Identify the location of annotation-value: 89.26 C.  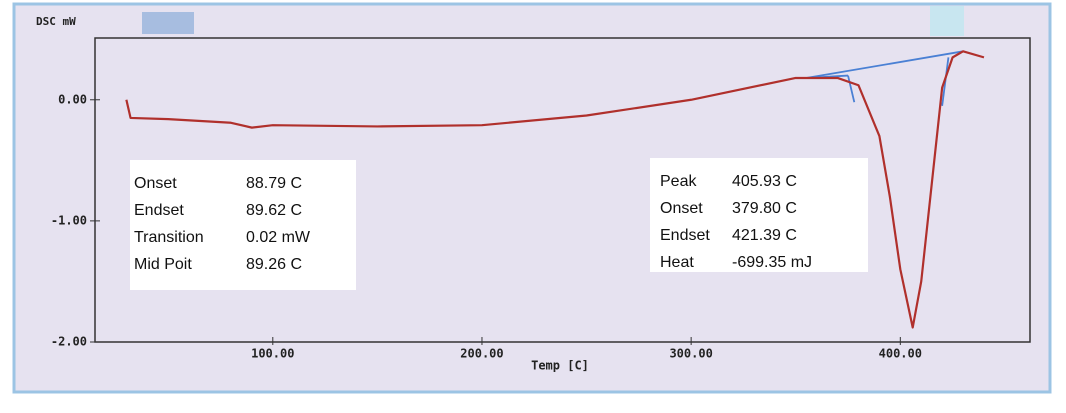
(274, 264).